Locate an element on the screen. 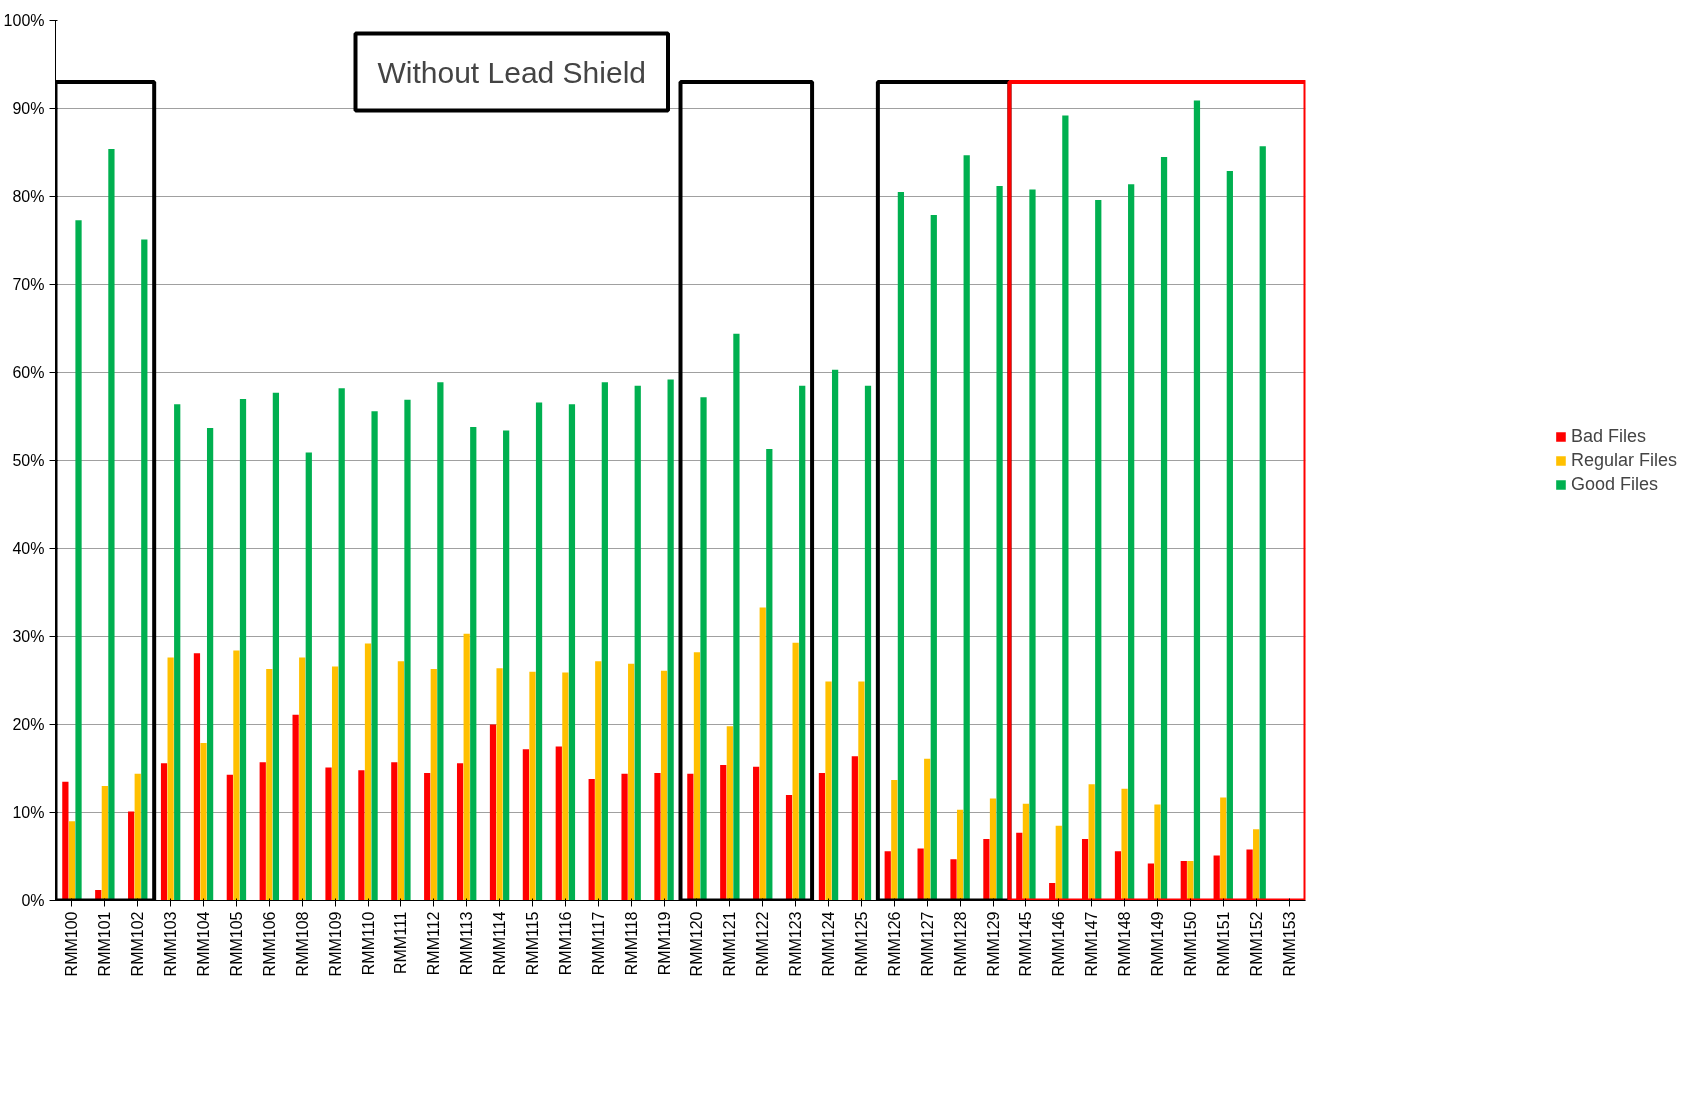 This screenshot has height=1097, width=1690. x-tick-label: RMM111 is located at coordinates (401, 943).